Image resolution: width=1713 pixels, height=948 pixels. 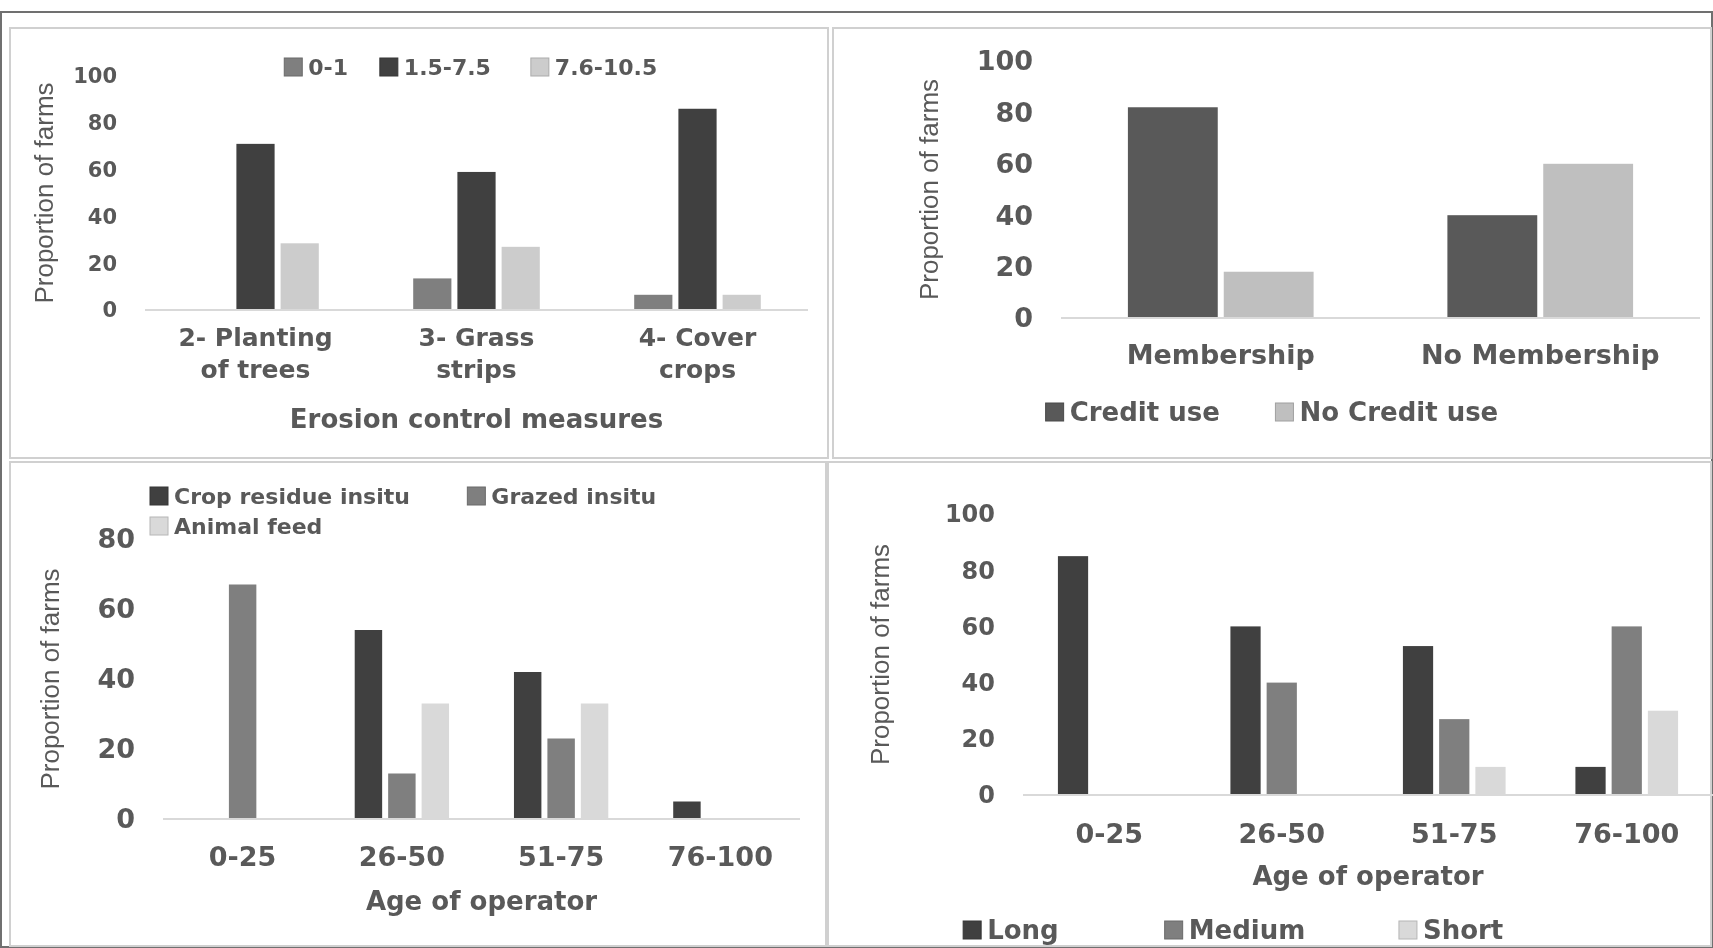 What do you see at coordinates (697, 353) in the screenshot?
I see `x-tick-label: 4- Cover crops` at bounding box center [697, 353].